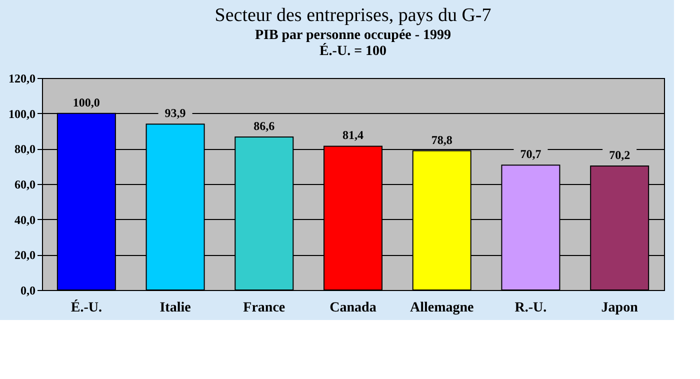 The image size is (700, 379). Describe the element at coordinates (264, 308) in the screenshot. I see `x-tick-label: France` at that location.